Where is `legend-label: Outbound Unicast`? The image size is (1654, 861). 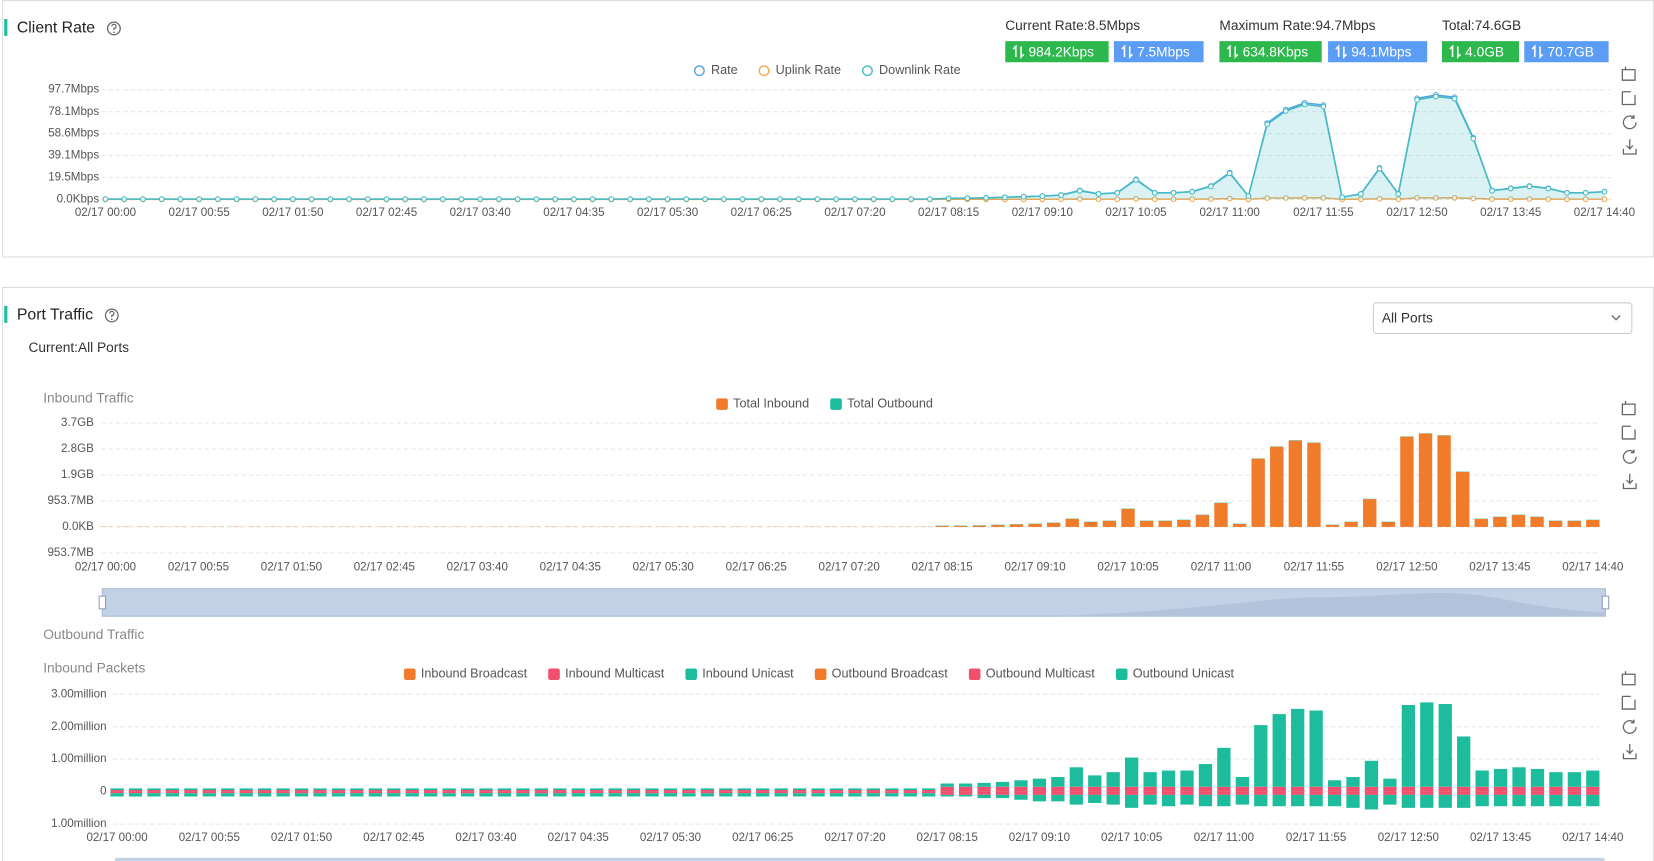
legend-label: Outbound Unicast is located at coordinates (1184, 674).